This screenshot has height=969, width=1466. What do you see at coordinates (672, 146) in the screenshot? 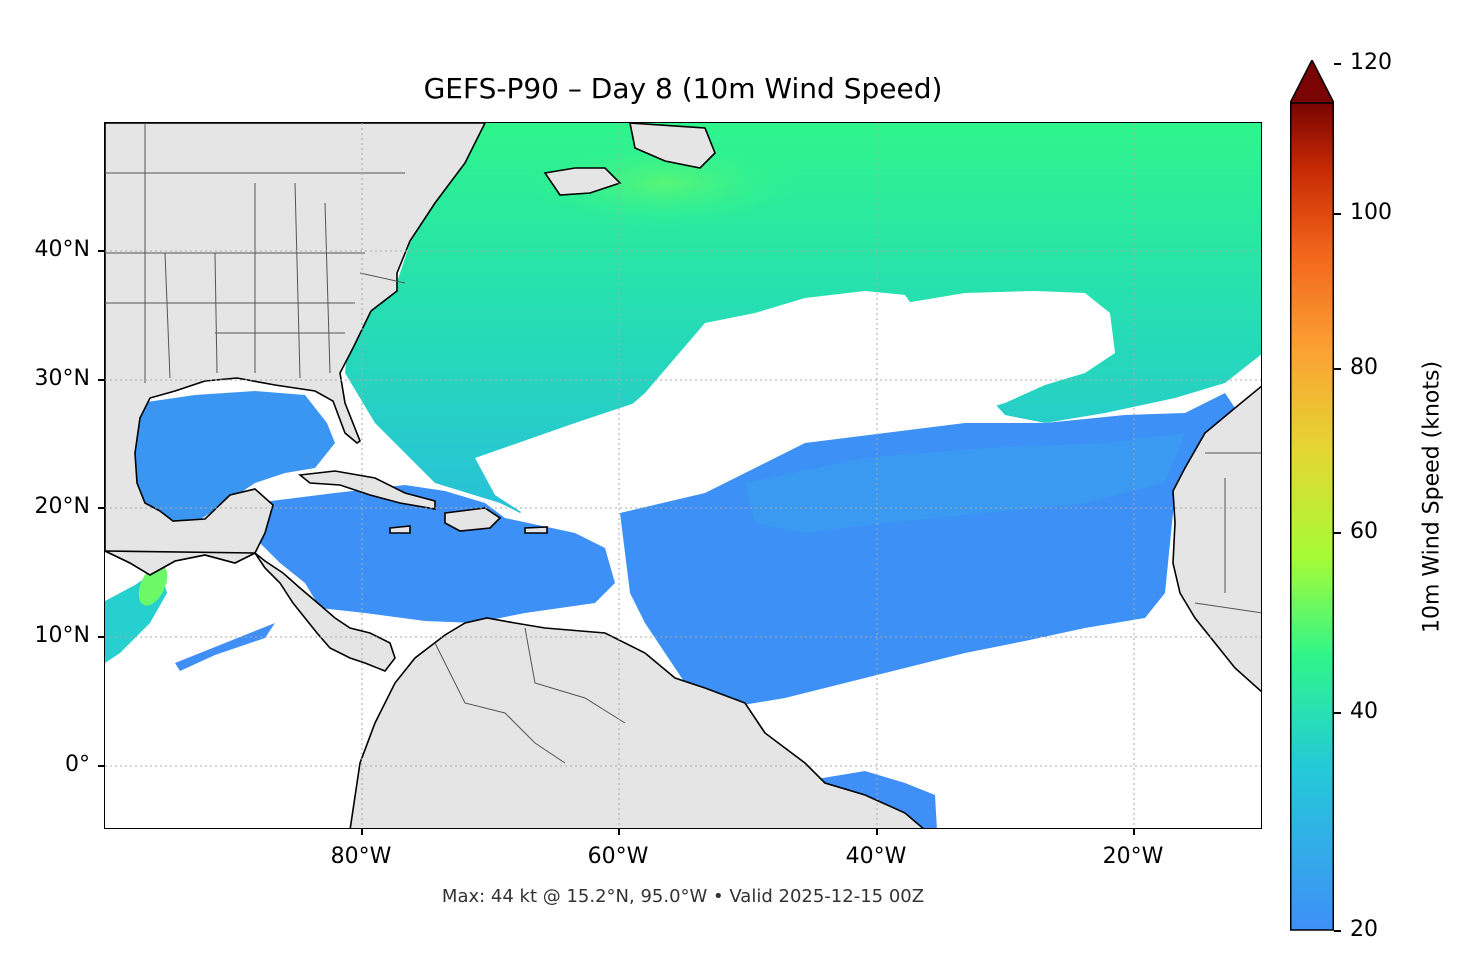
I see `newfoundland-land` at bounding box center [672, 146].